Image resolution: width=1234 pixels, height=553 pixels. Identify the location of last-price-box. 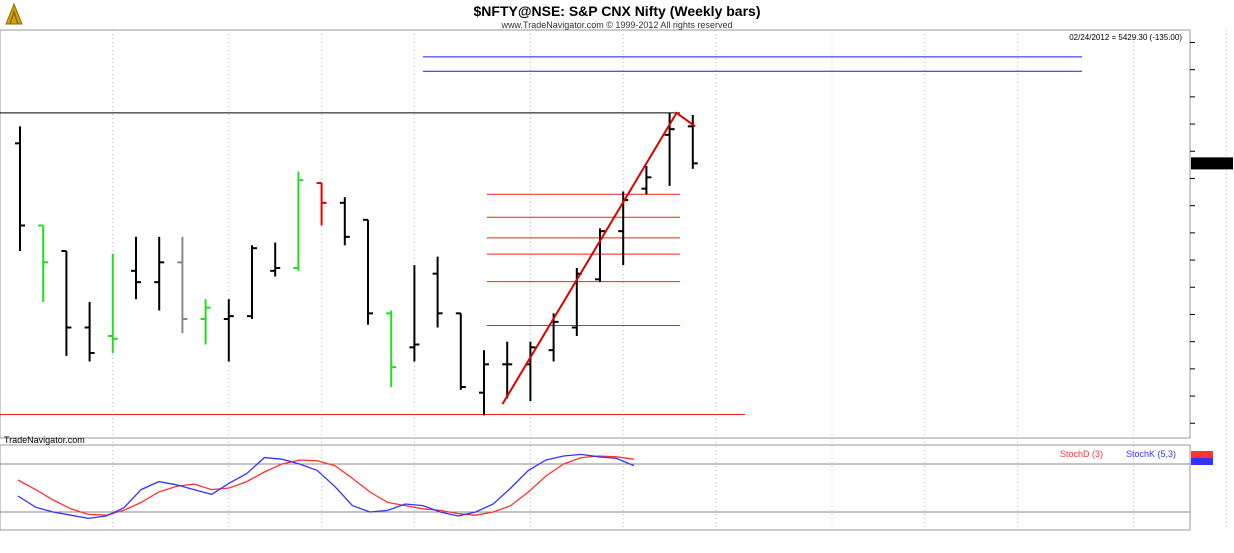
(1212, 163).